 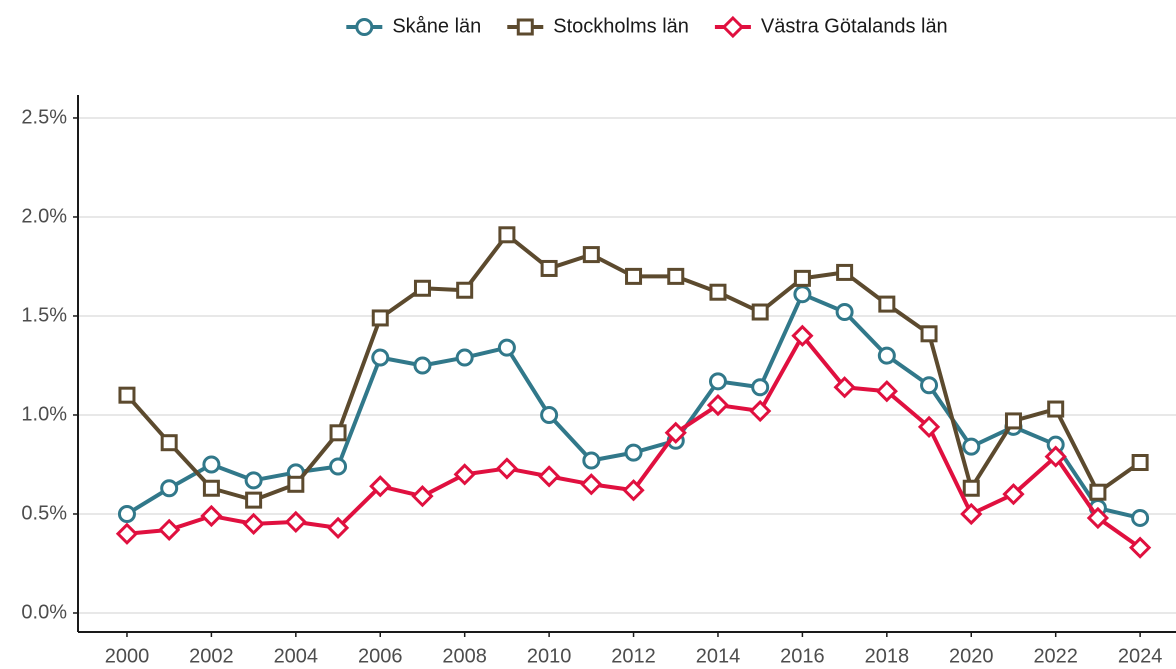 I want to click on x-tick-label: 2008, so click(x=464, y=656).